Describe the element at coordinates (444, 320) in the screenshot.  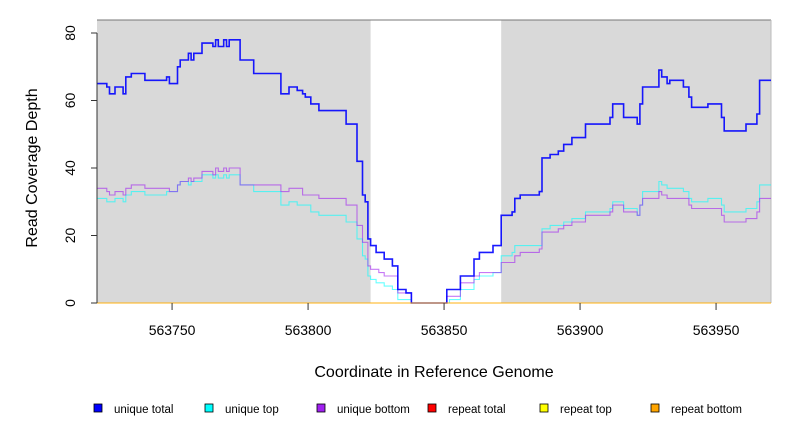
I see `x-axis-ticks: 563750 563800 563850 563900 563950` at that location.